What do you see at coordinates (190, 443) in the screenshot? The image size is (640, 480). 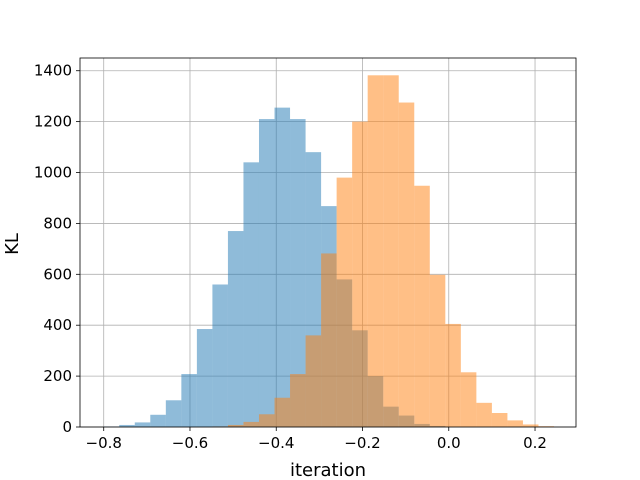 I see `x-tick-label-1: −0.6` at bounding box center [190, 443].